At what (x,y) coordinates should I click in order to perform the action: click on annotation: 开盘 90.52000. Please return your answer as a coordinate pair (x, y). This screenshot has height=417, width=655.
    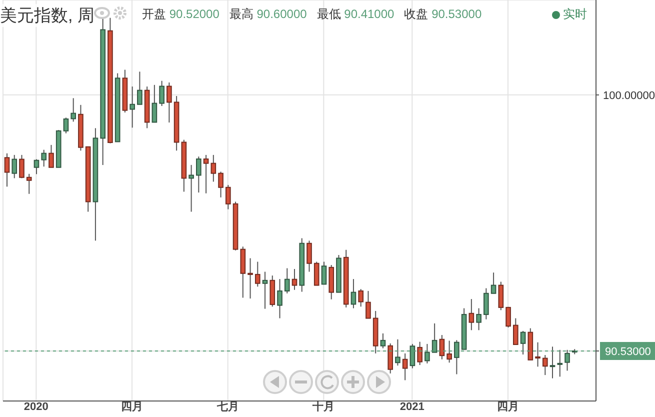
    Looking at the image, I should click on (181, 14).